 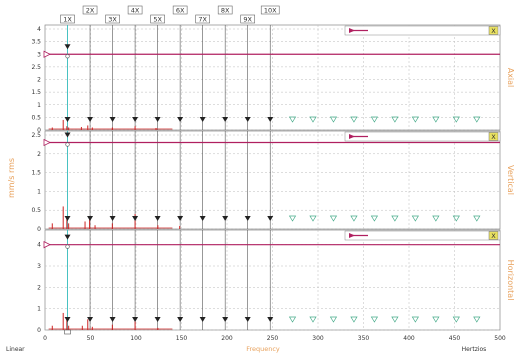 I want to click on x-tick-label: 300, so click(x=318, y=338).